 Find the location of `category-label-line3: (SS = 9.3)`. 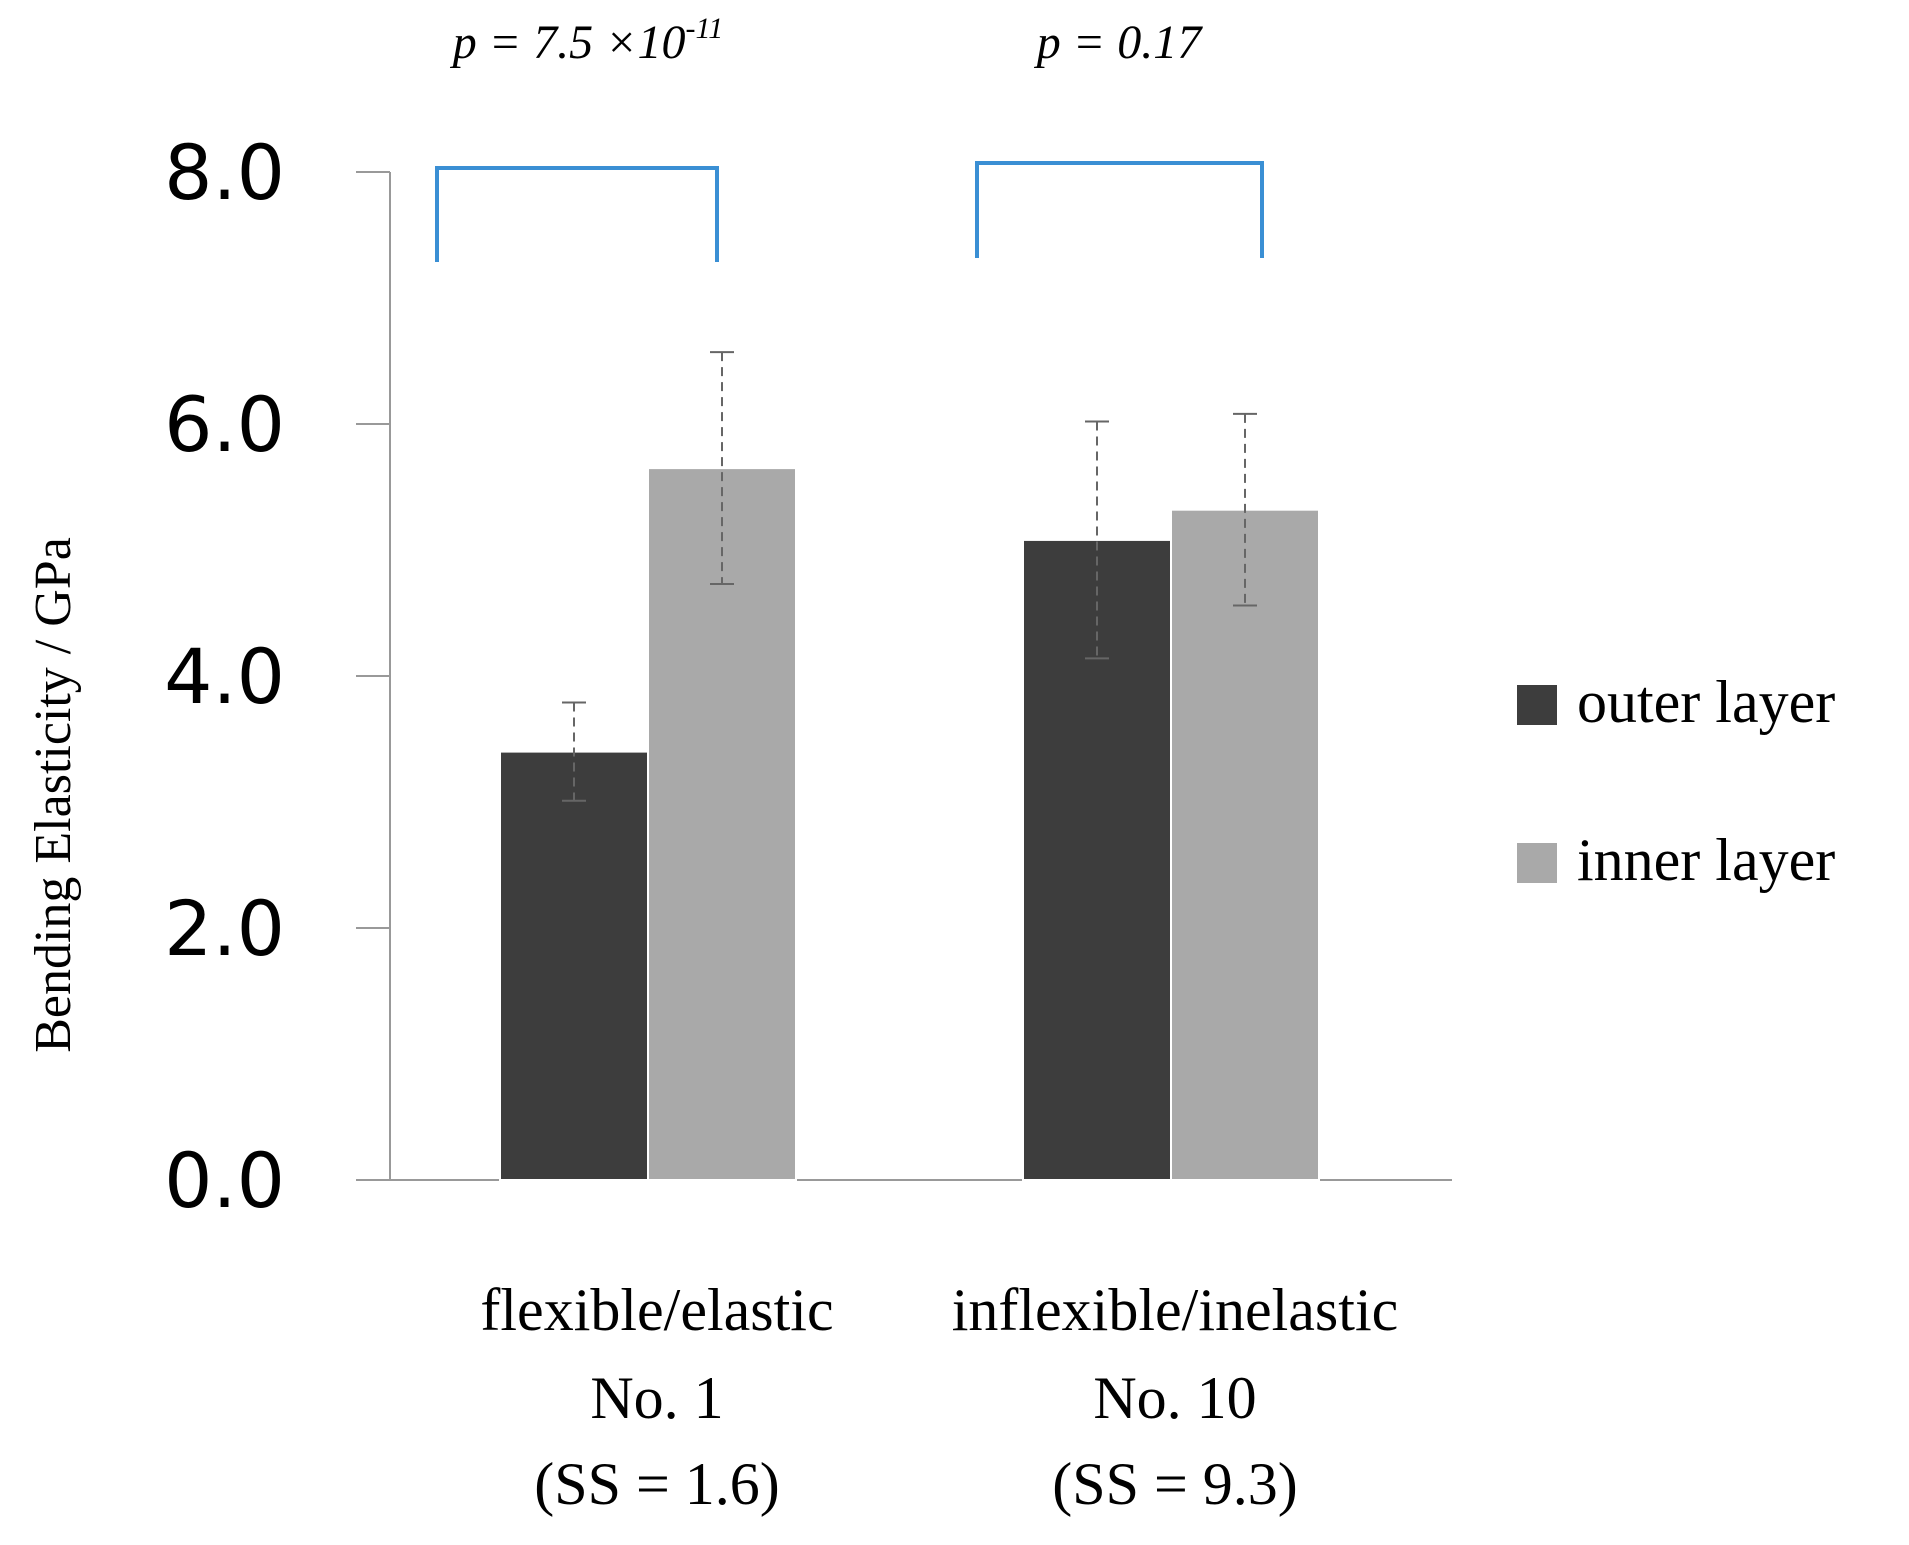

category-label-line3: (SS = 9.3) is located at coordinates (1175, 1484).